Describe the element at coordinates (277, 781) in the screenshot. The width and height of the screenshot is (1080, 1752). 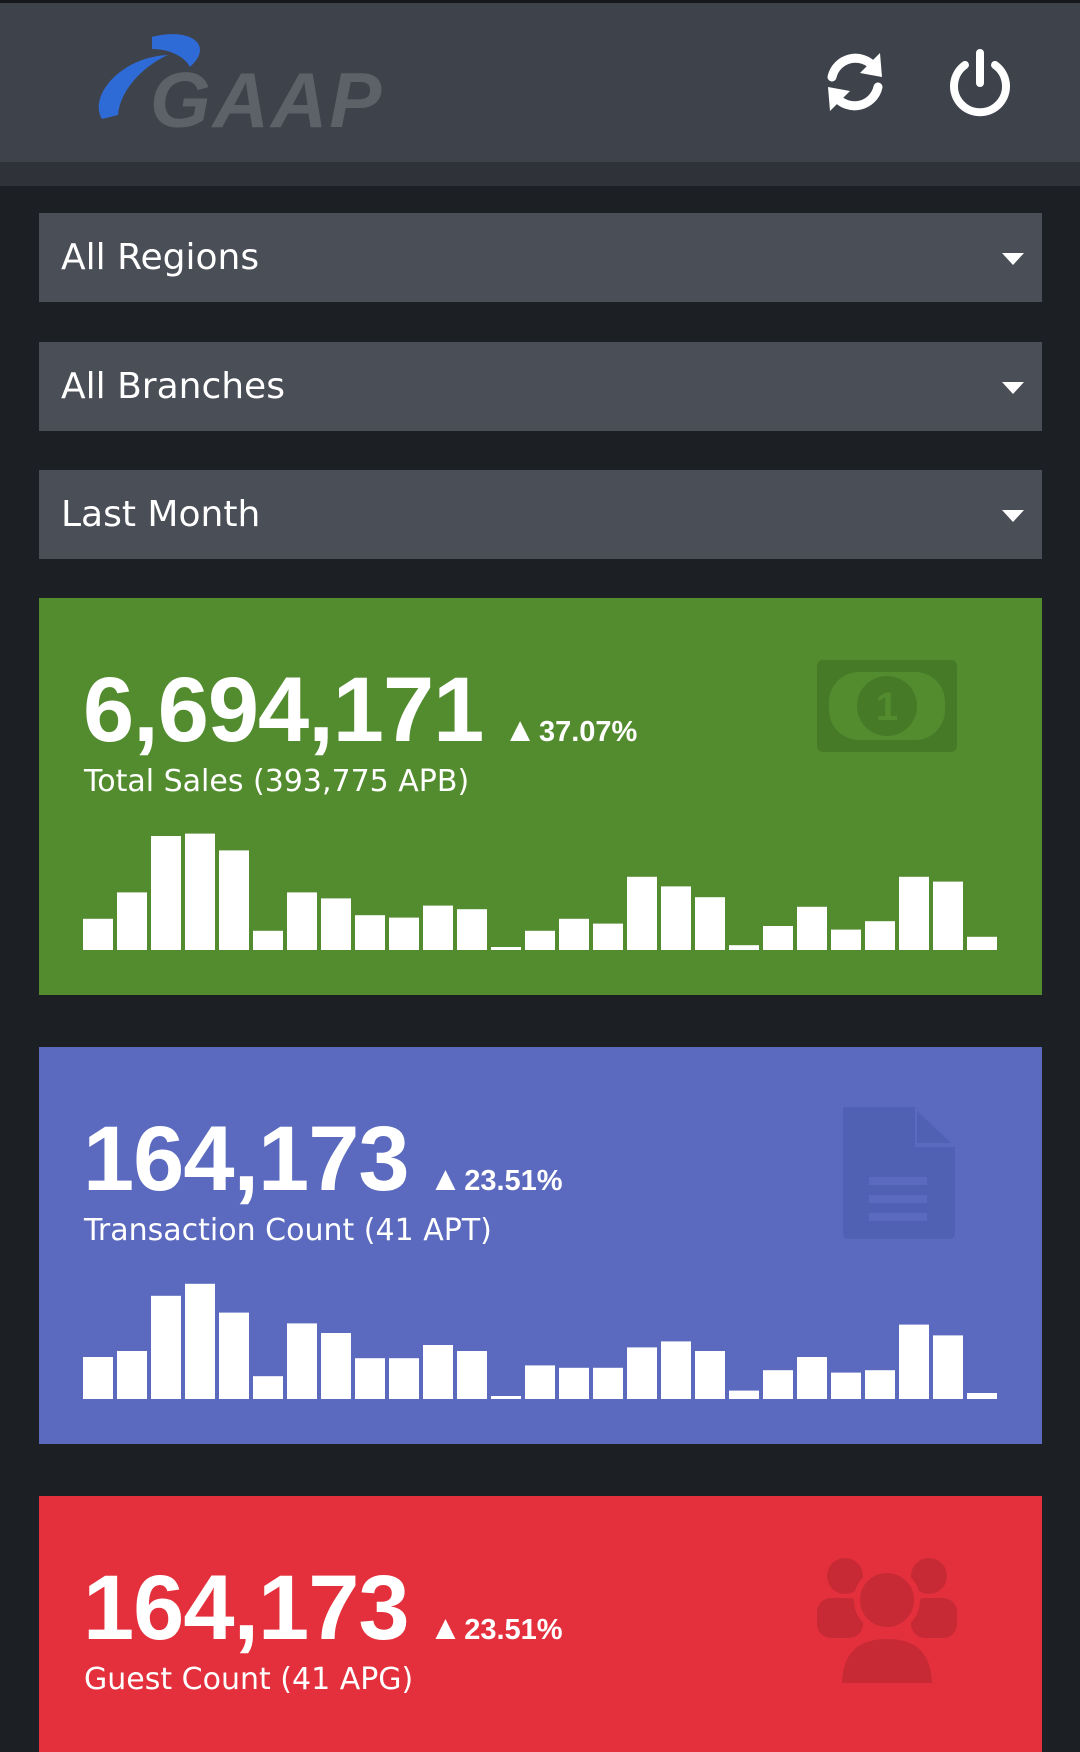
I see `total-sales-label: Total Sales (393,775 APB)` at that location.